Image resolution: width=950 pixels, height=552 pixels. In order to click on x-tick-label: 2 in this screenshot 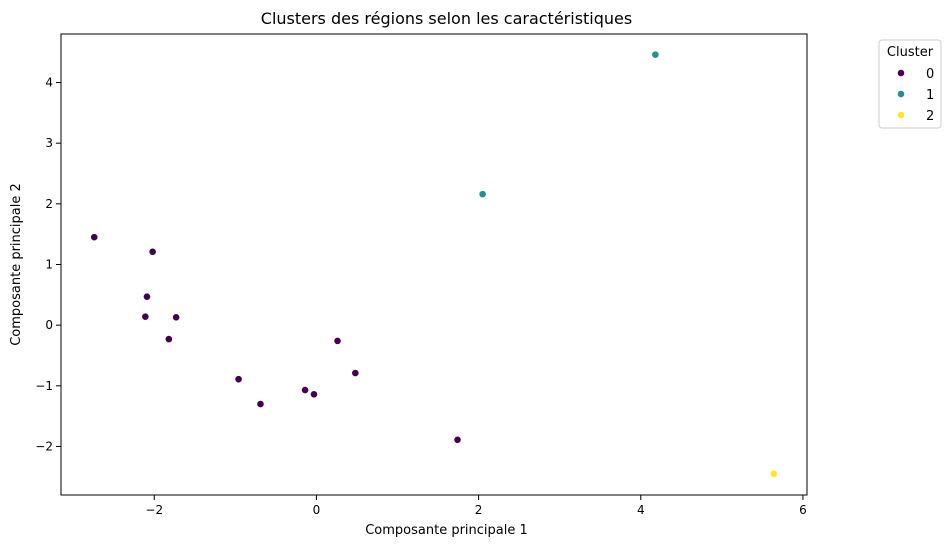, I will do `click(479, 510)`.